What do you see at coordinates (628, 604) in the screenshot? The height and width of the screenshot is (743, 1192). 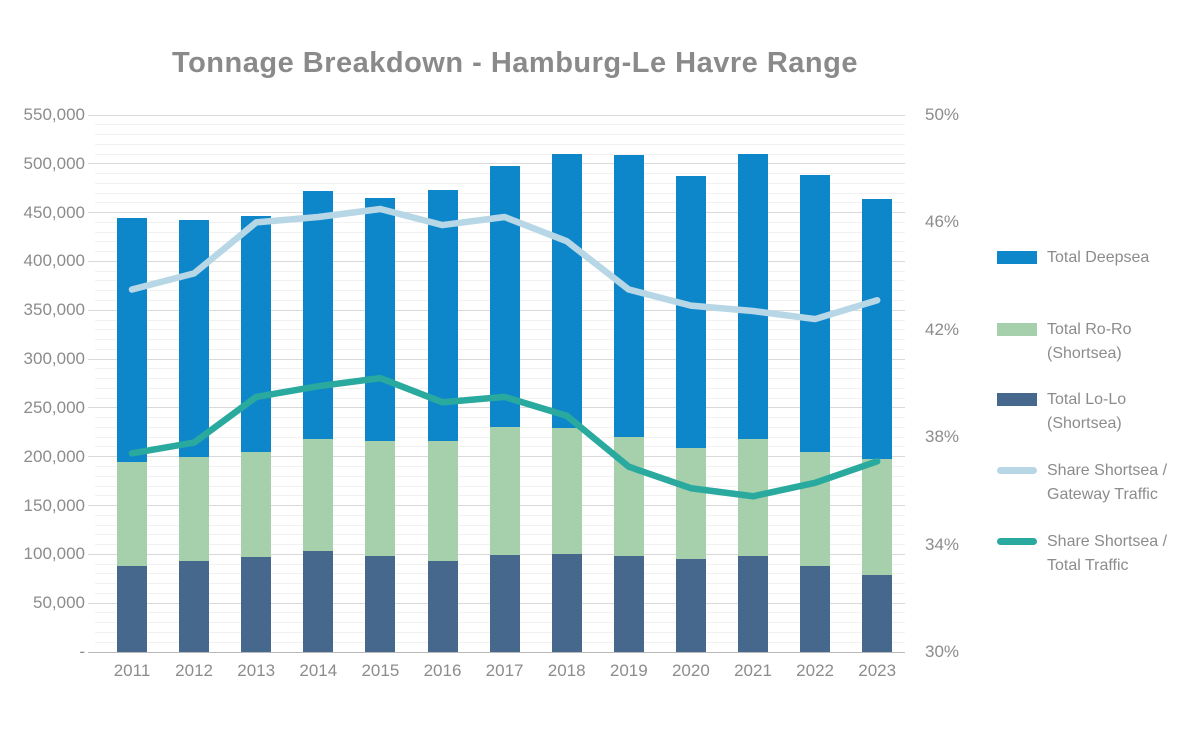 I see `bar-segment-lolo-2019` at bounding box center [628, 604].